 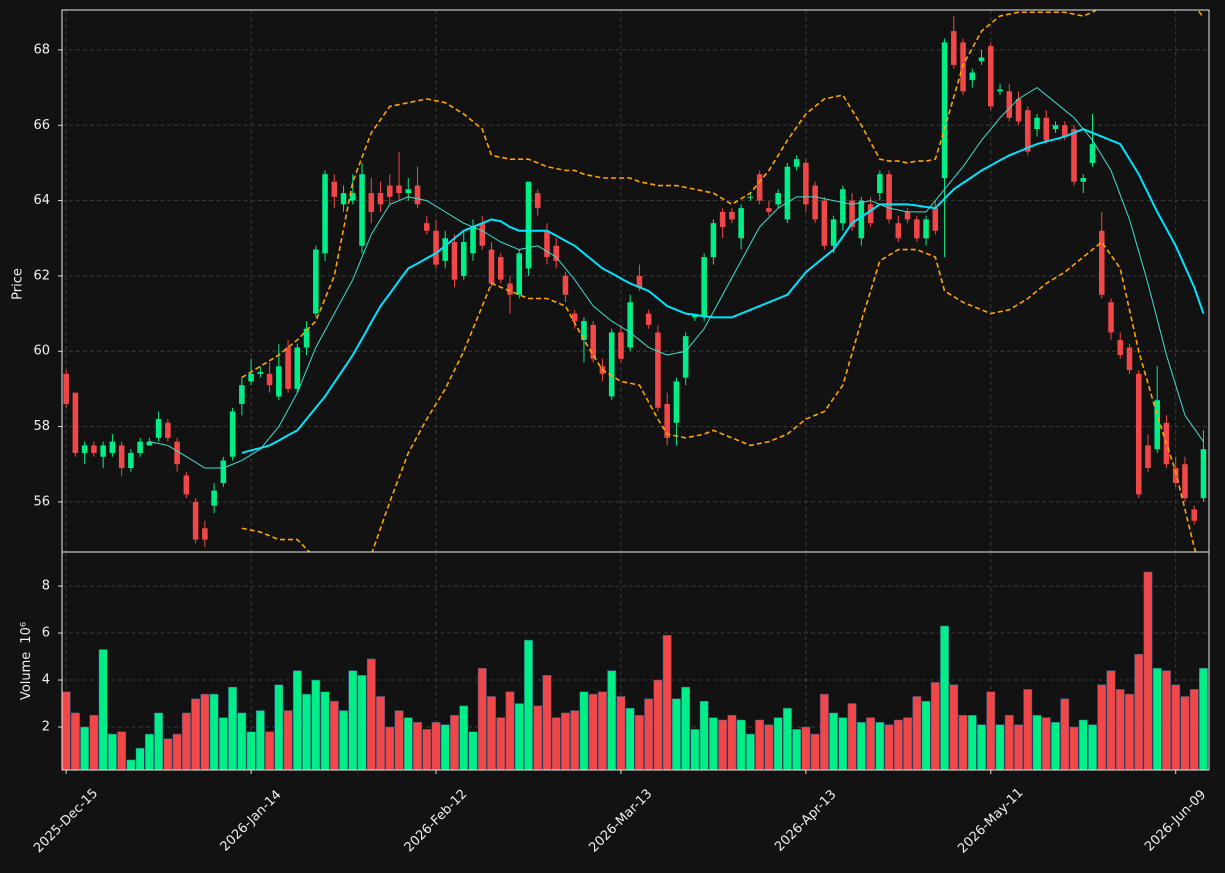 I want to click on y-tick-label: 68, so click(x=41, y=49).